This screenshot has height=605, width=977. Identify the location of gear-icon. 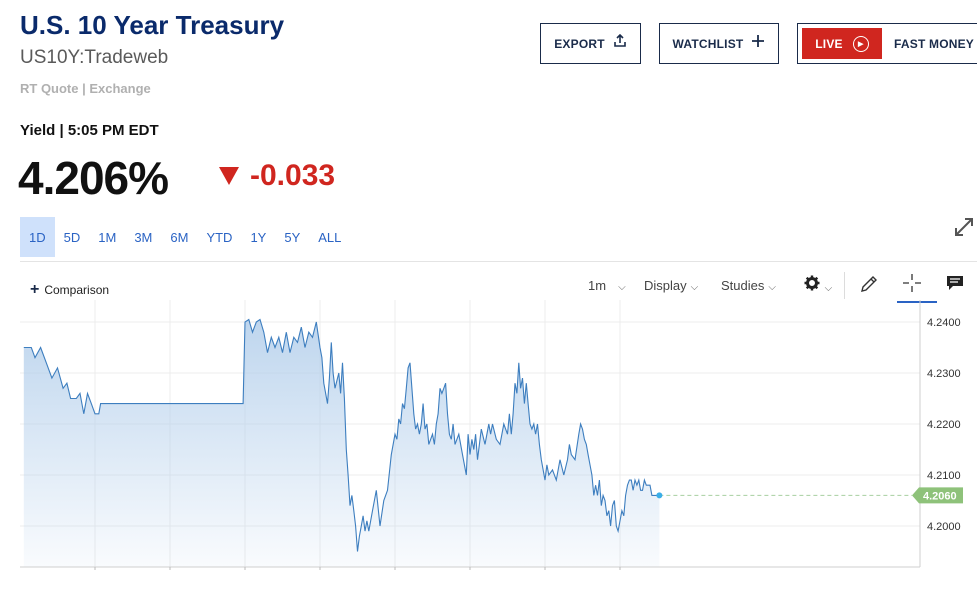
(814, 284).